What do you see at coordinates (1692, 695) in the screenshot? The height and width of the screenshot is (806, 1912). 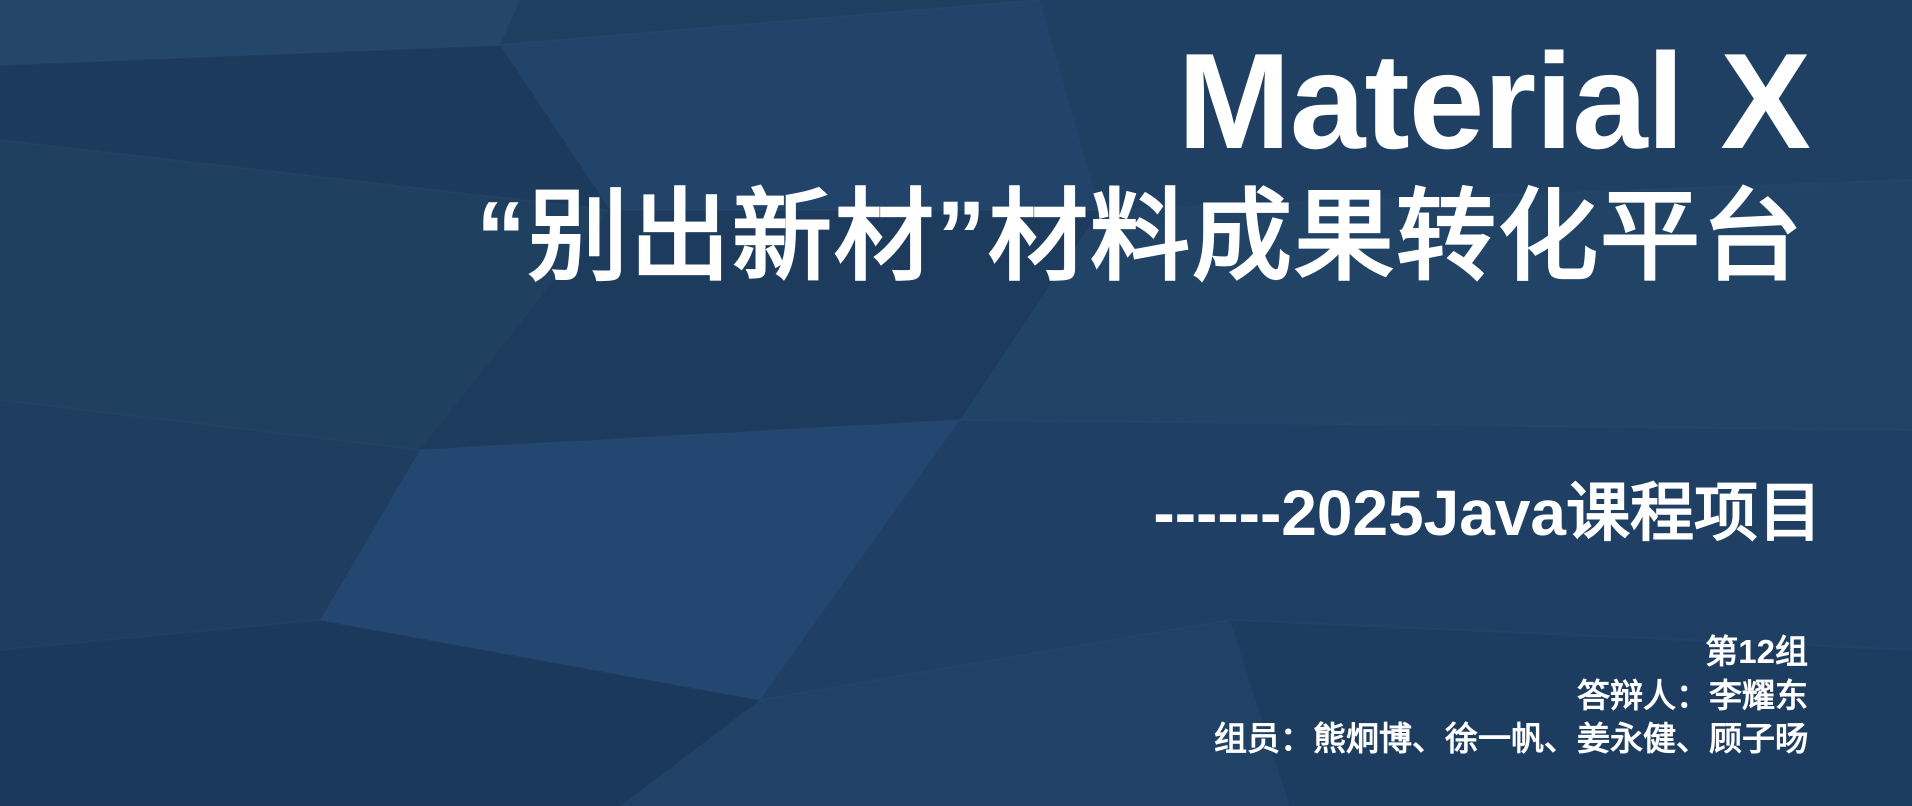 I see `presenter-name: 答辩人：李耀东` at bounding box center [1692, 695].